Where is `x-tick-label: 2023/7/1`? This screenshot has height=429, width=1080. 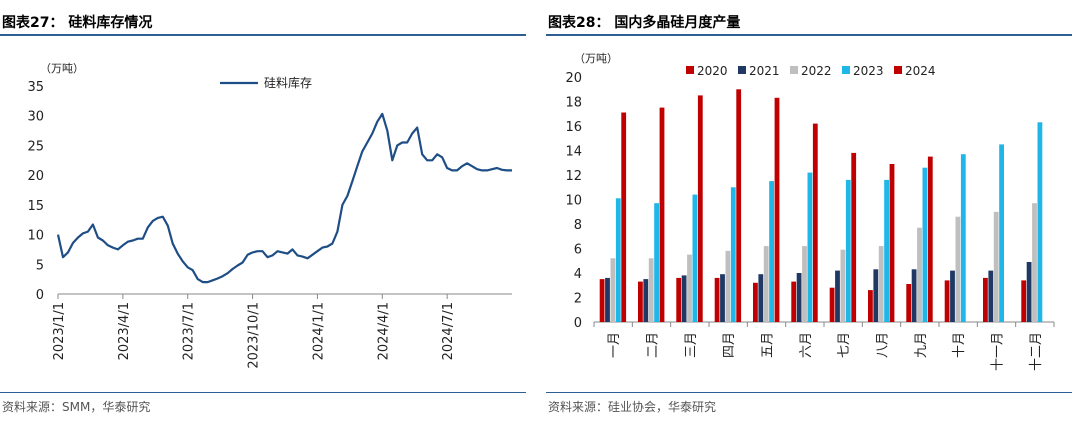 x-tick-label: 2023/7/1 is located at coordinates (189, 331).